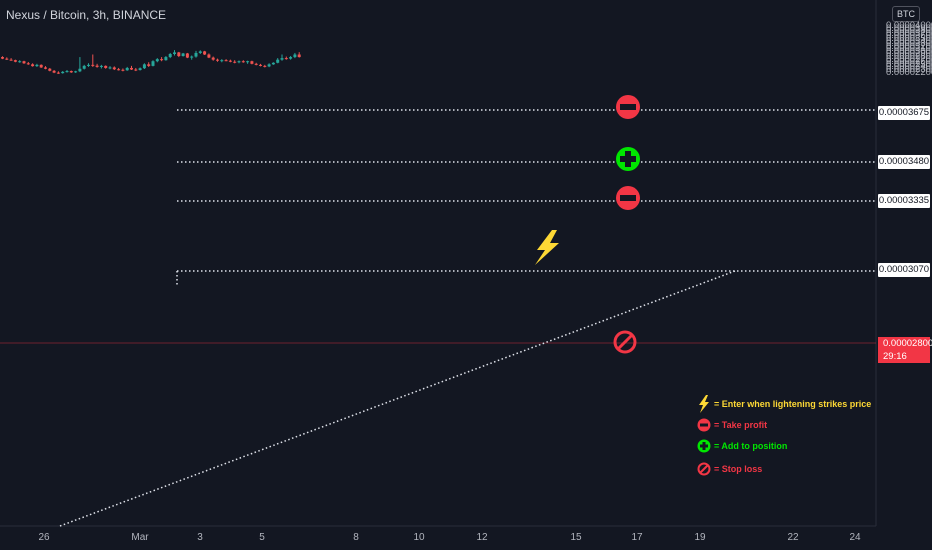  I want to click on time-tick-label: 3, so click(200, 537).